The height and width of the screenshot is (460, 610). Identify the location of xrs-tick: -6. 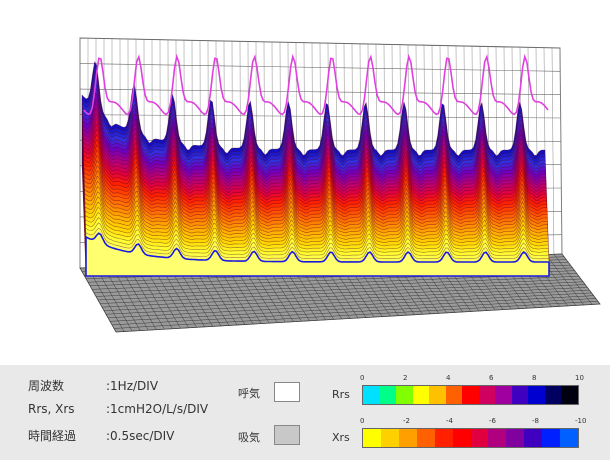
(492, 421).